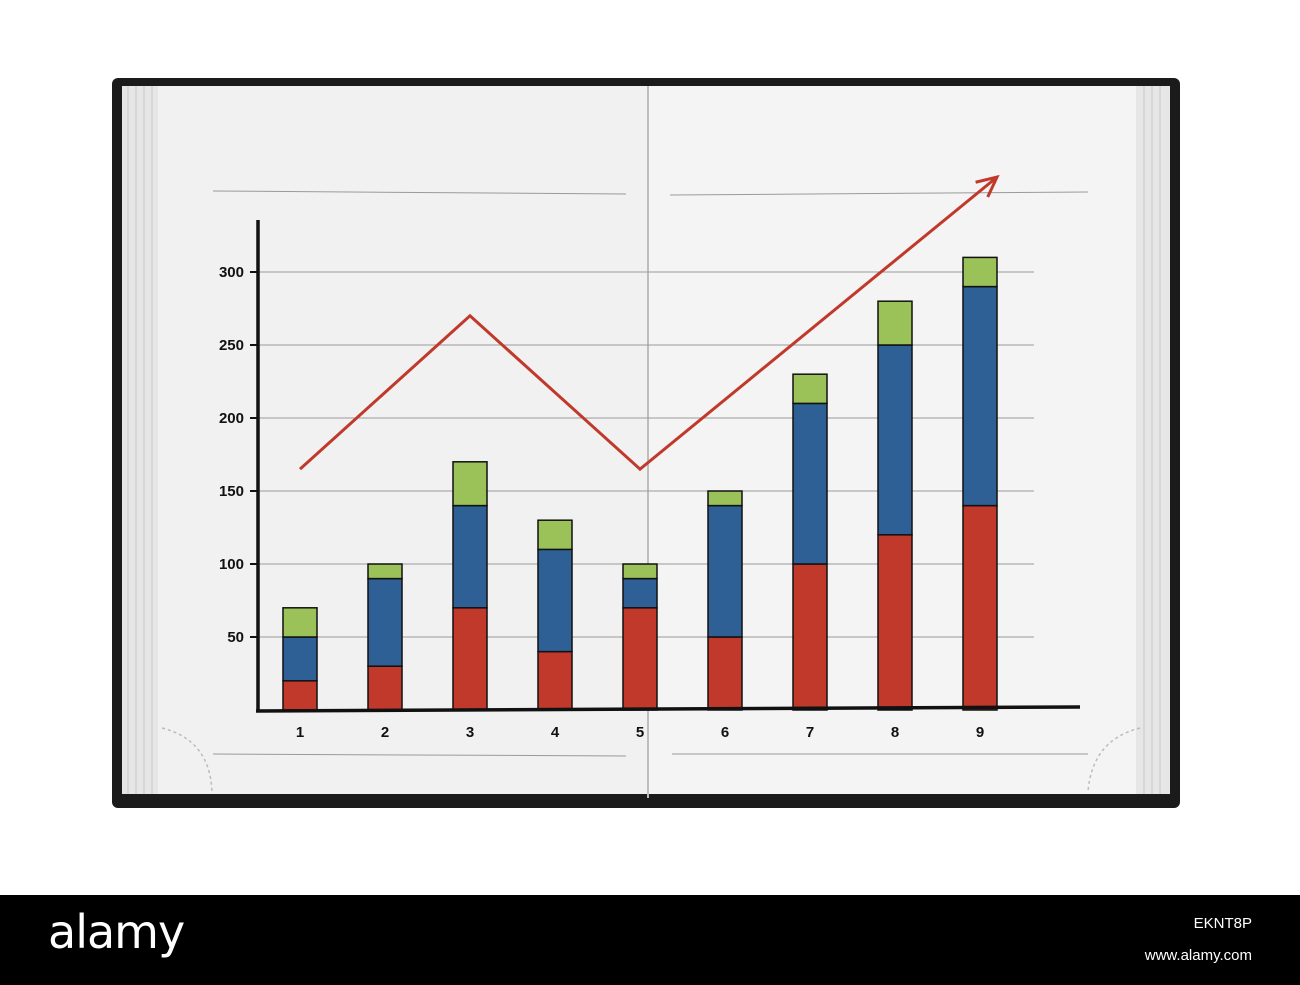 The height and width of the screenshot is (985, 1300). Describe the element at coordinates (300, 732) in the screenshot. I see `x-tick-label-1: 1` at that location.